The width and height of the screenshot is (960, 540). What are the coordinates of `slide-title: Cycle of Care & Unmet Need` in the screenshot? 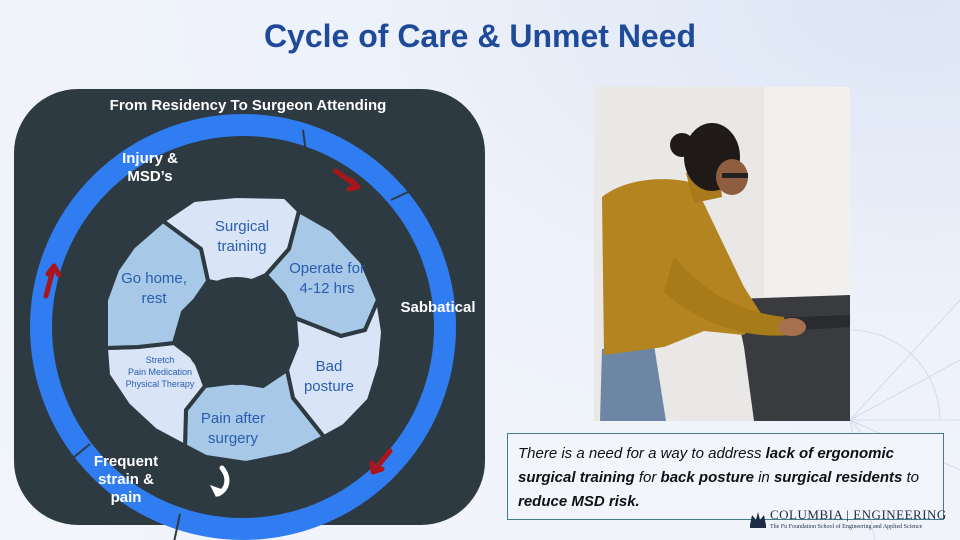 It's located at (480, 36).